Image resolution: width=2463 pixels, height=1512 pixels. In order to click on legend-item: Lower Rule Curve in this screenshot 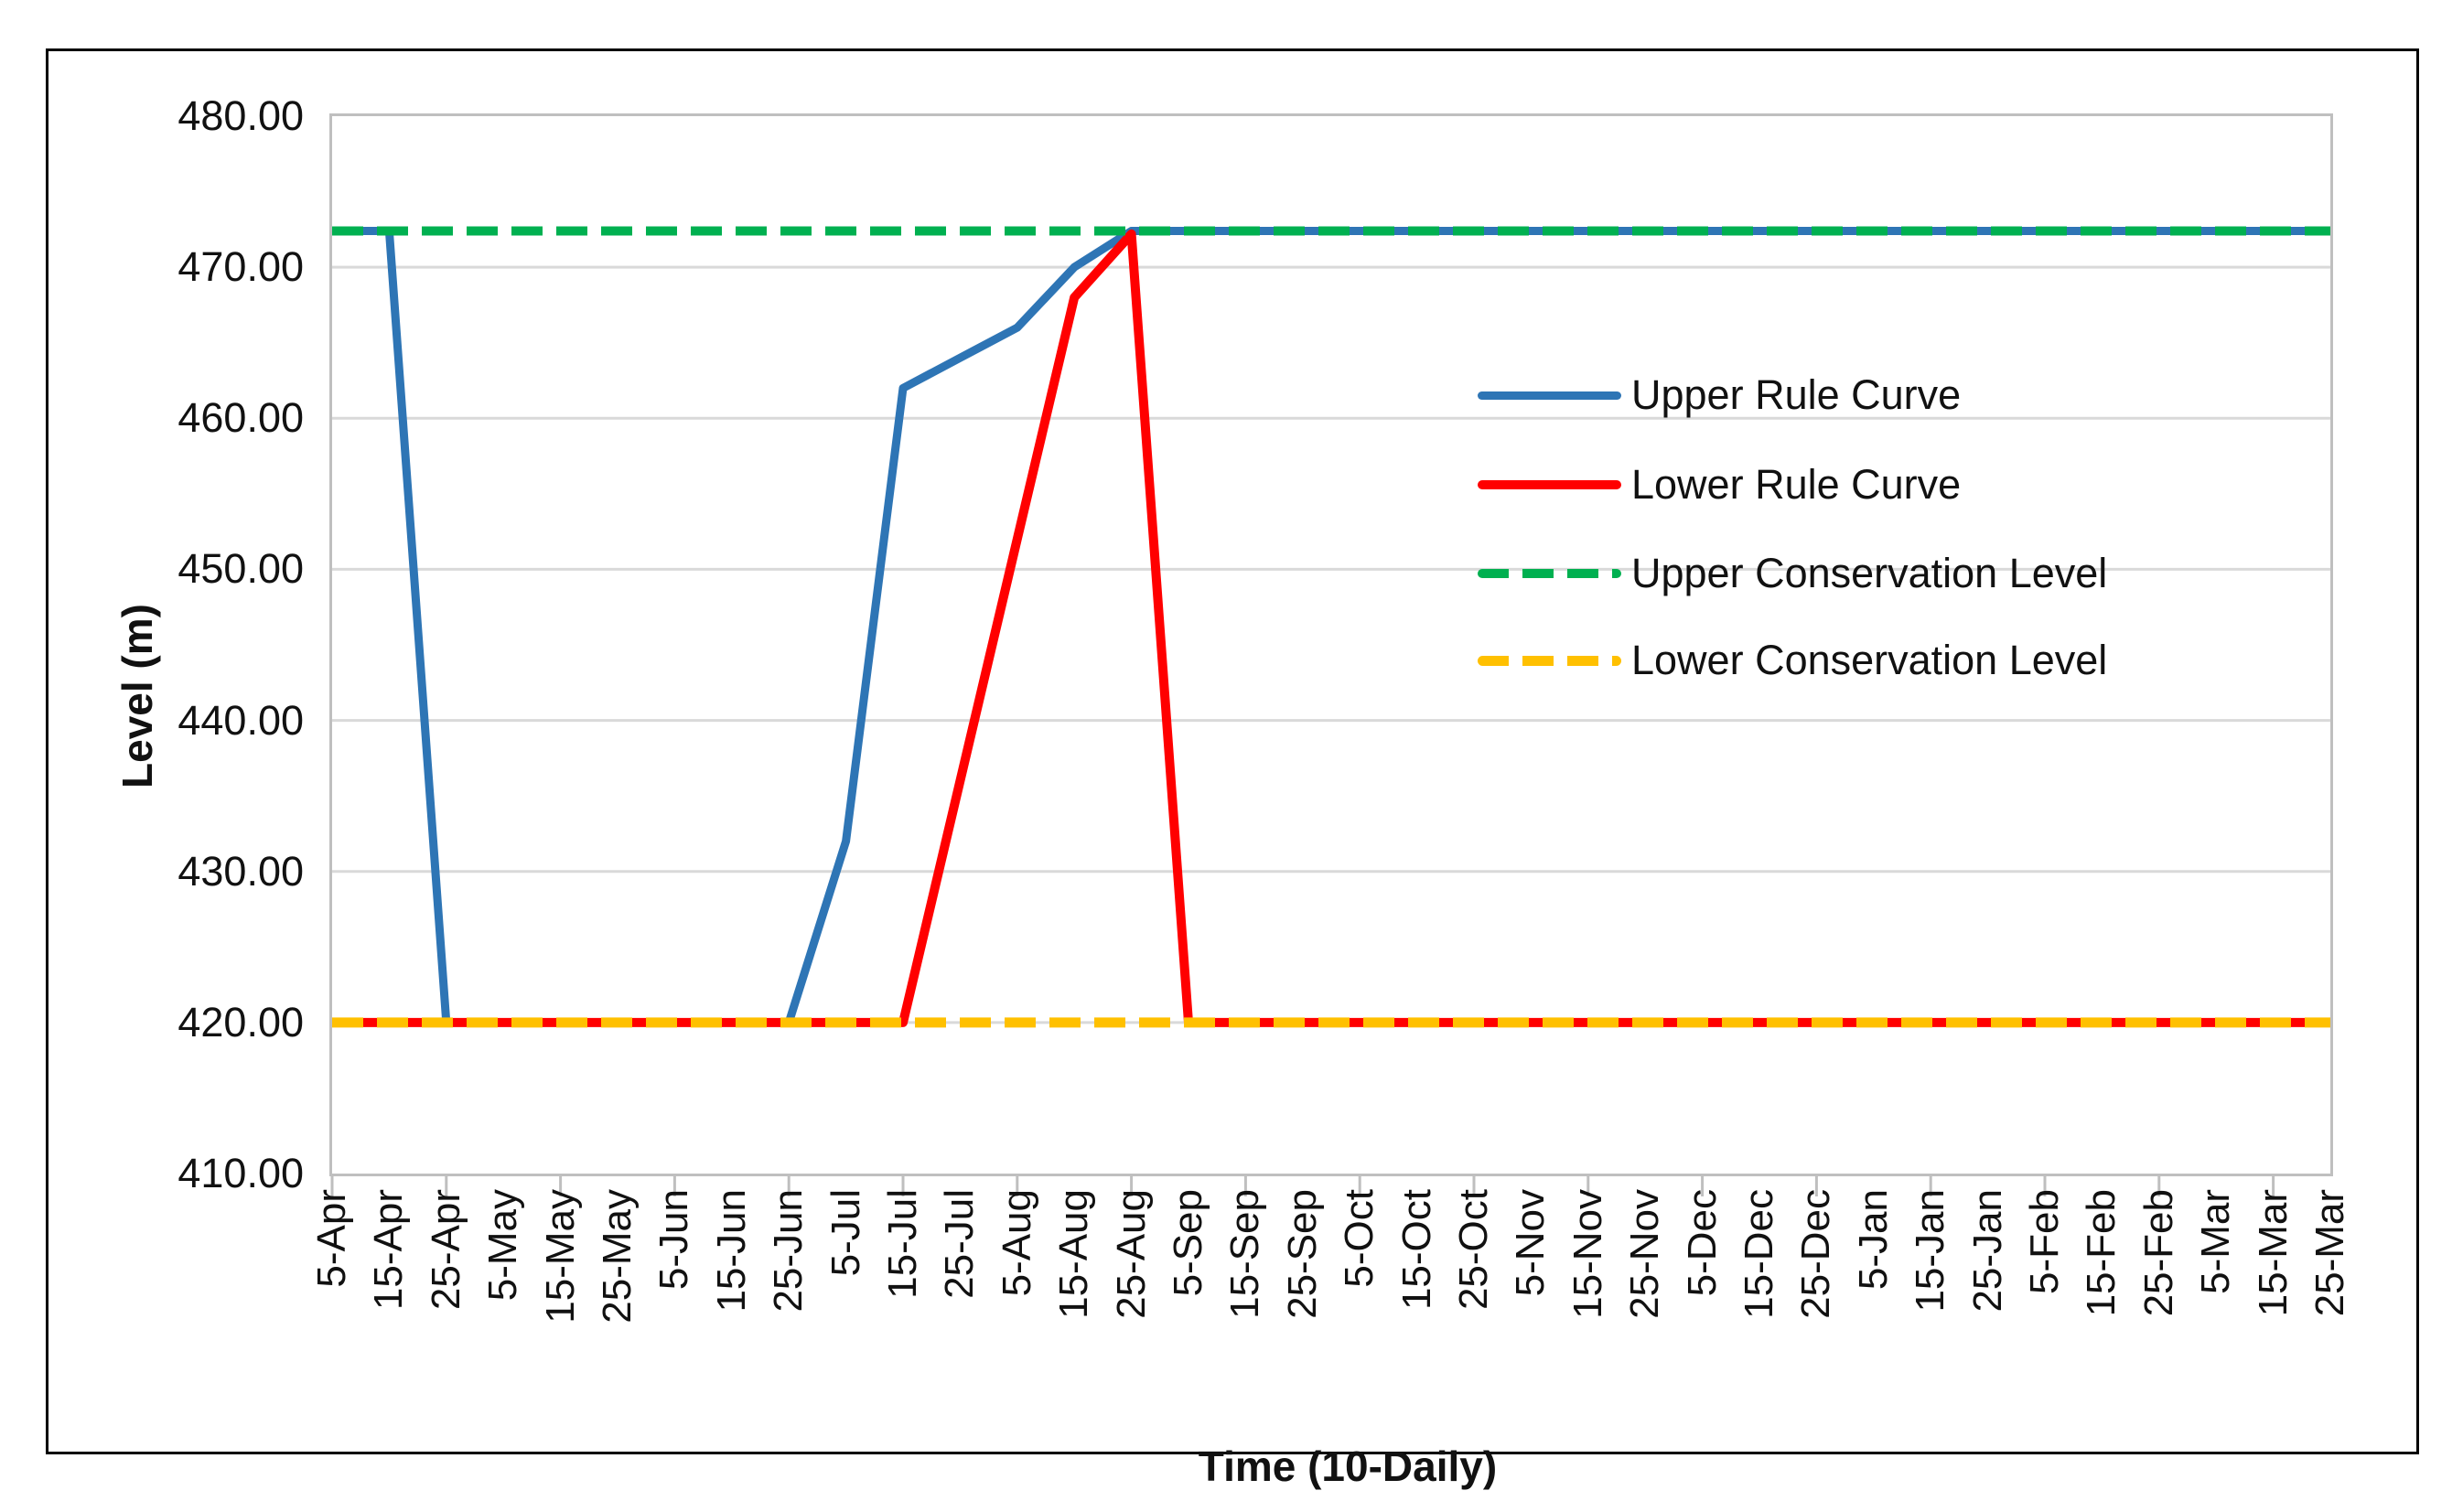, I will do `click(1720, 484)`.